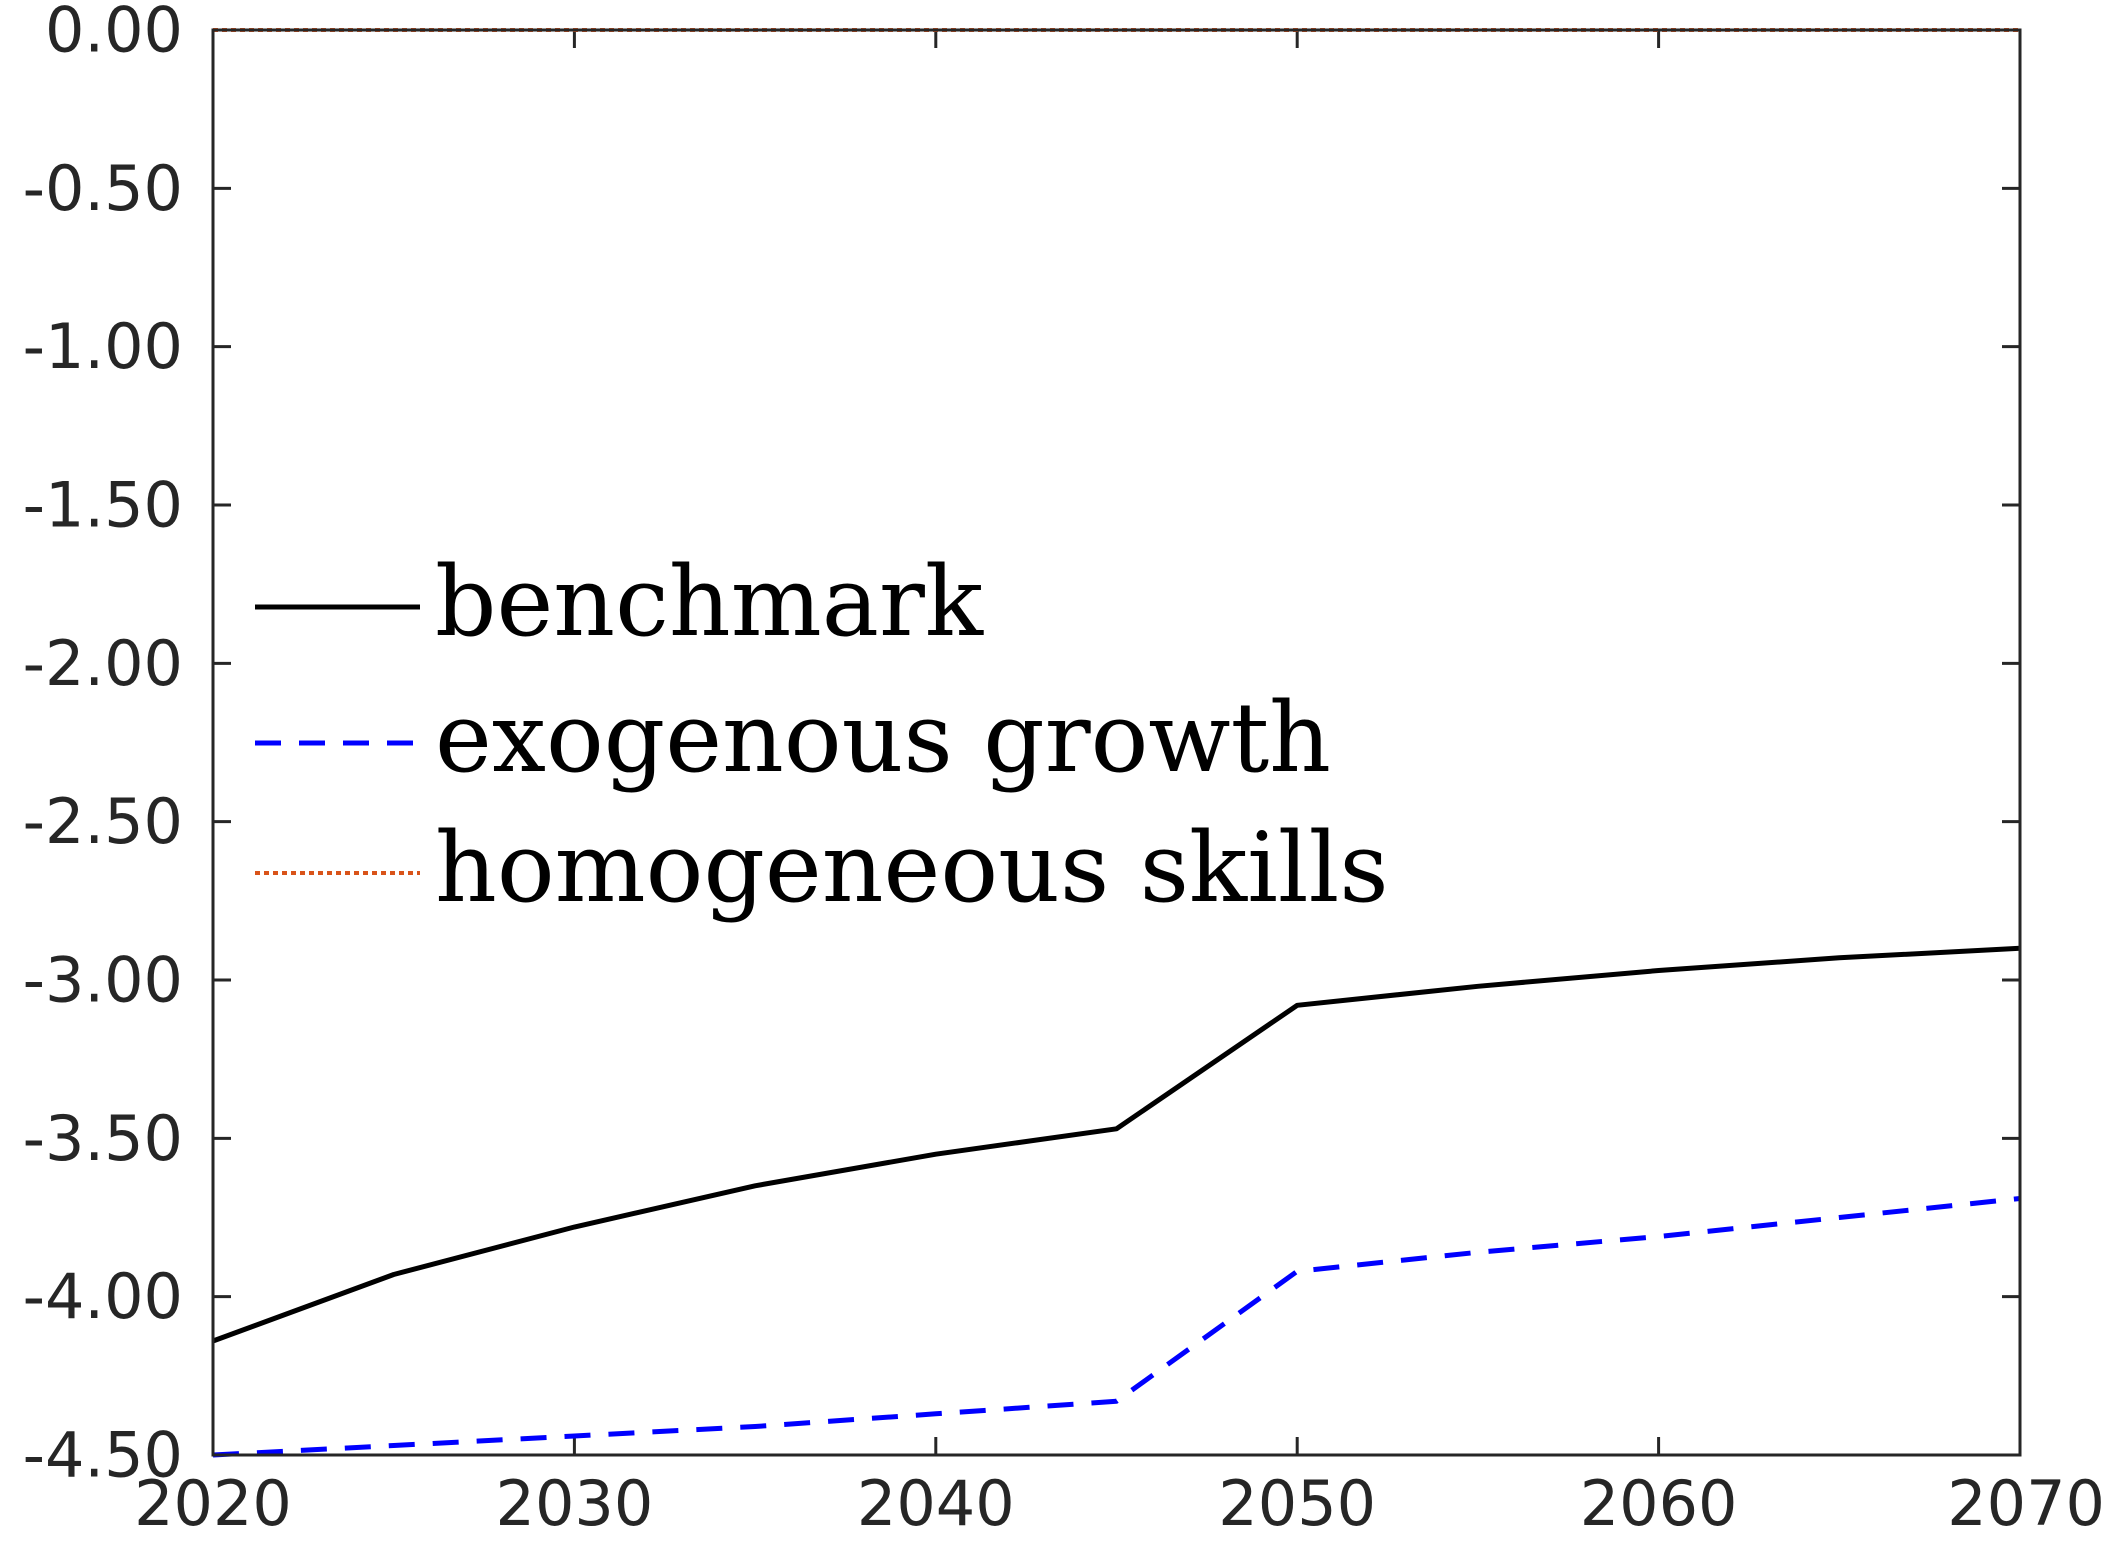  Describe the element at coordinates (912, 868) in the screenshot. I see `legend-label-homogeneous-skills: homogeneous skills` at that location.